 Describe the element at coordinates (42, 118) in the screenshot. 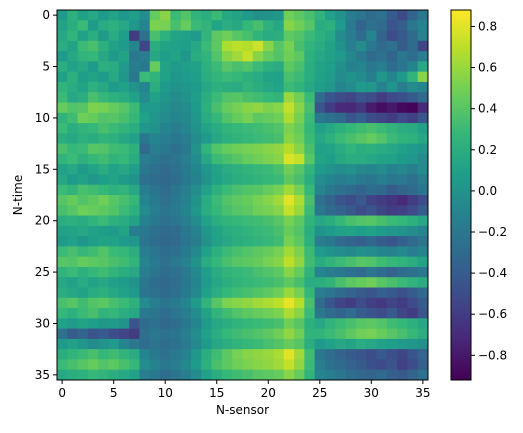

I see `y-tick-label: 10` at that location.